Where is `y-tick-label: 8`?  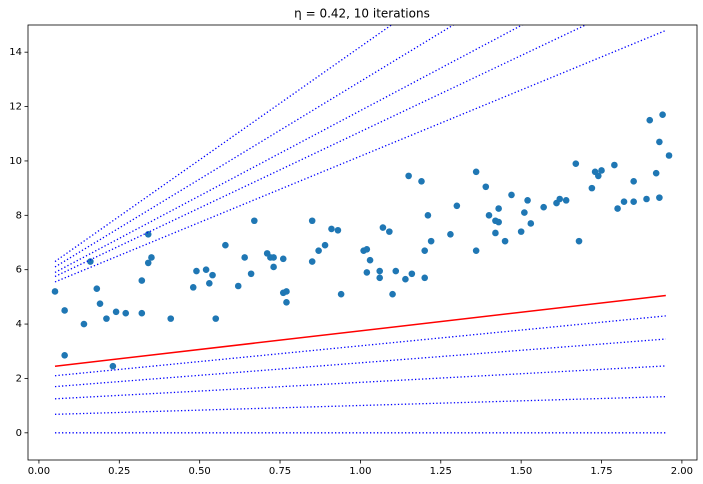 y-tick-label: 8 is located at coordinates (19, 215).